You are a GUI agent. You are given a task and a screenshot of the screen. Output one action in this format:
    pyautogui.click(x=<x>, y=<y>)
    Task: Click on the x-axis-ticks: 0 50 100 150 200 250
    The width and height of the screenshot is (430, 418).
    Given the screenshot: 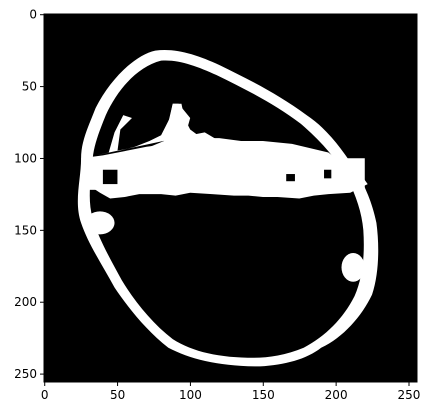 What is the action you would take?
    pyautogui.click(x=231, y=392)
    